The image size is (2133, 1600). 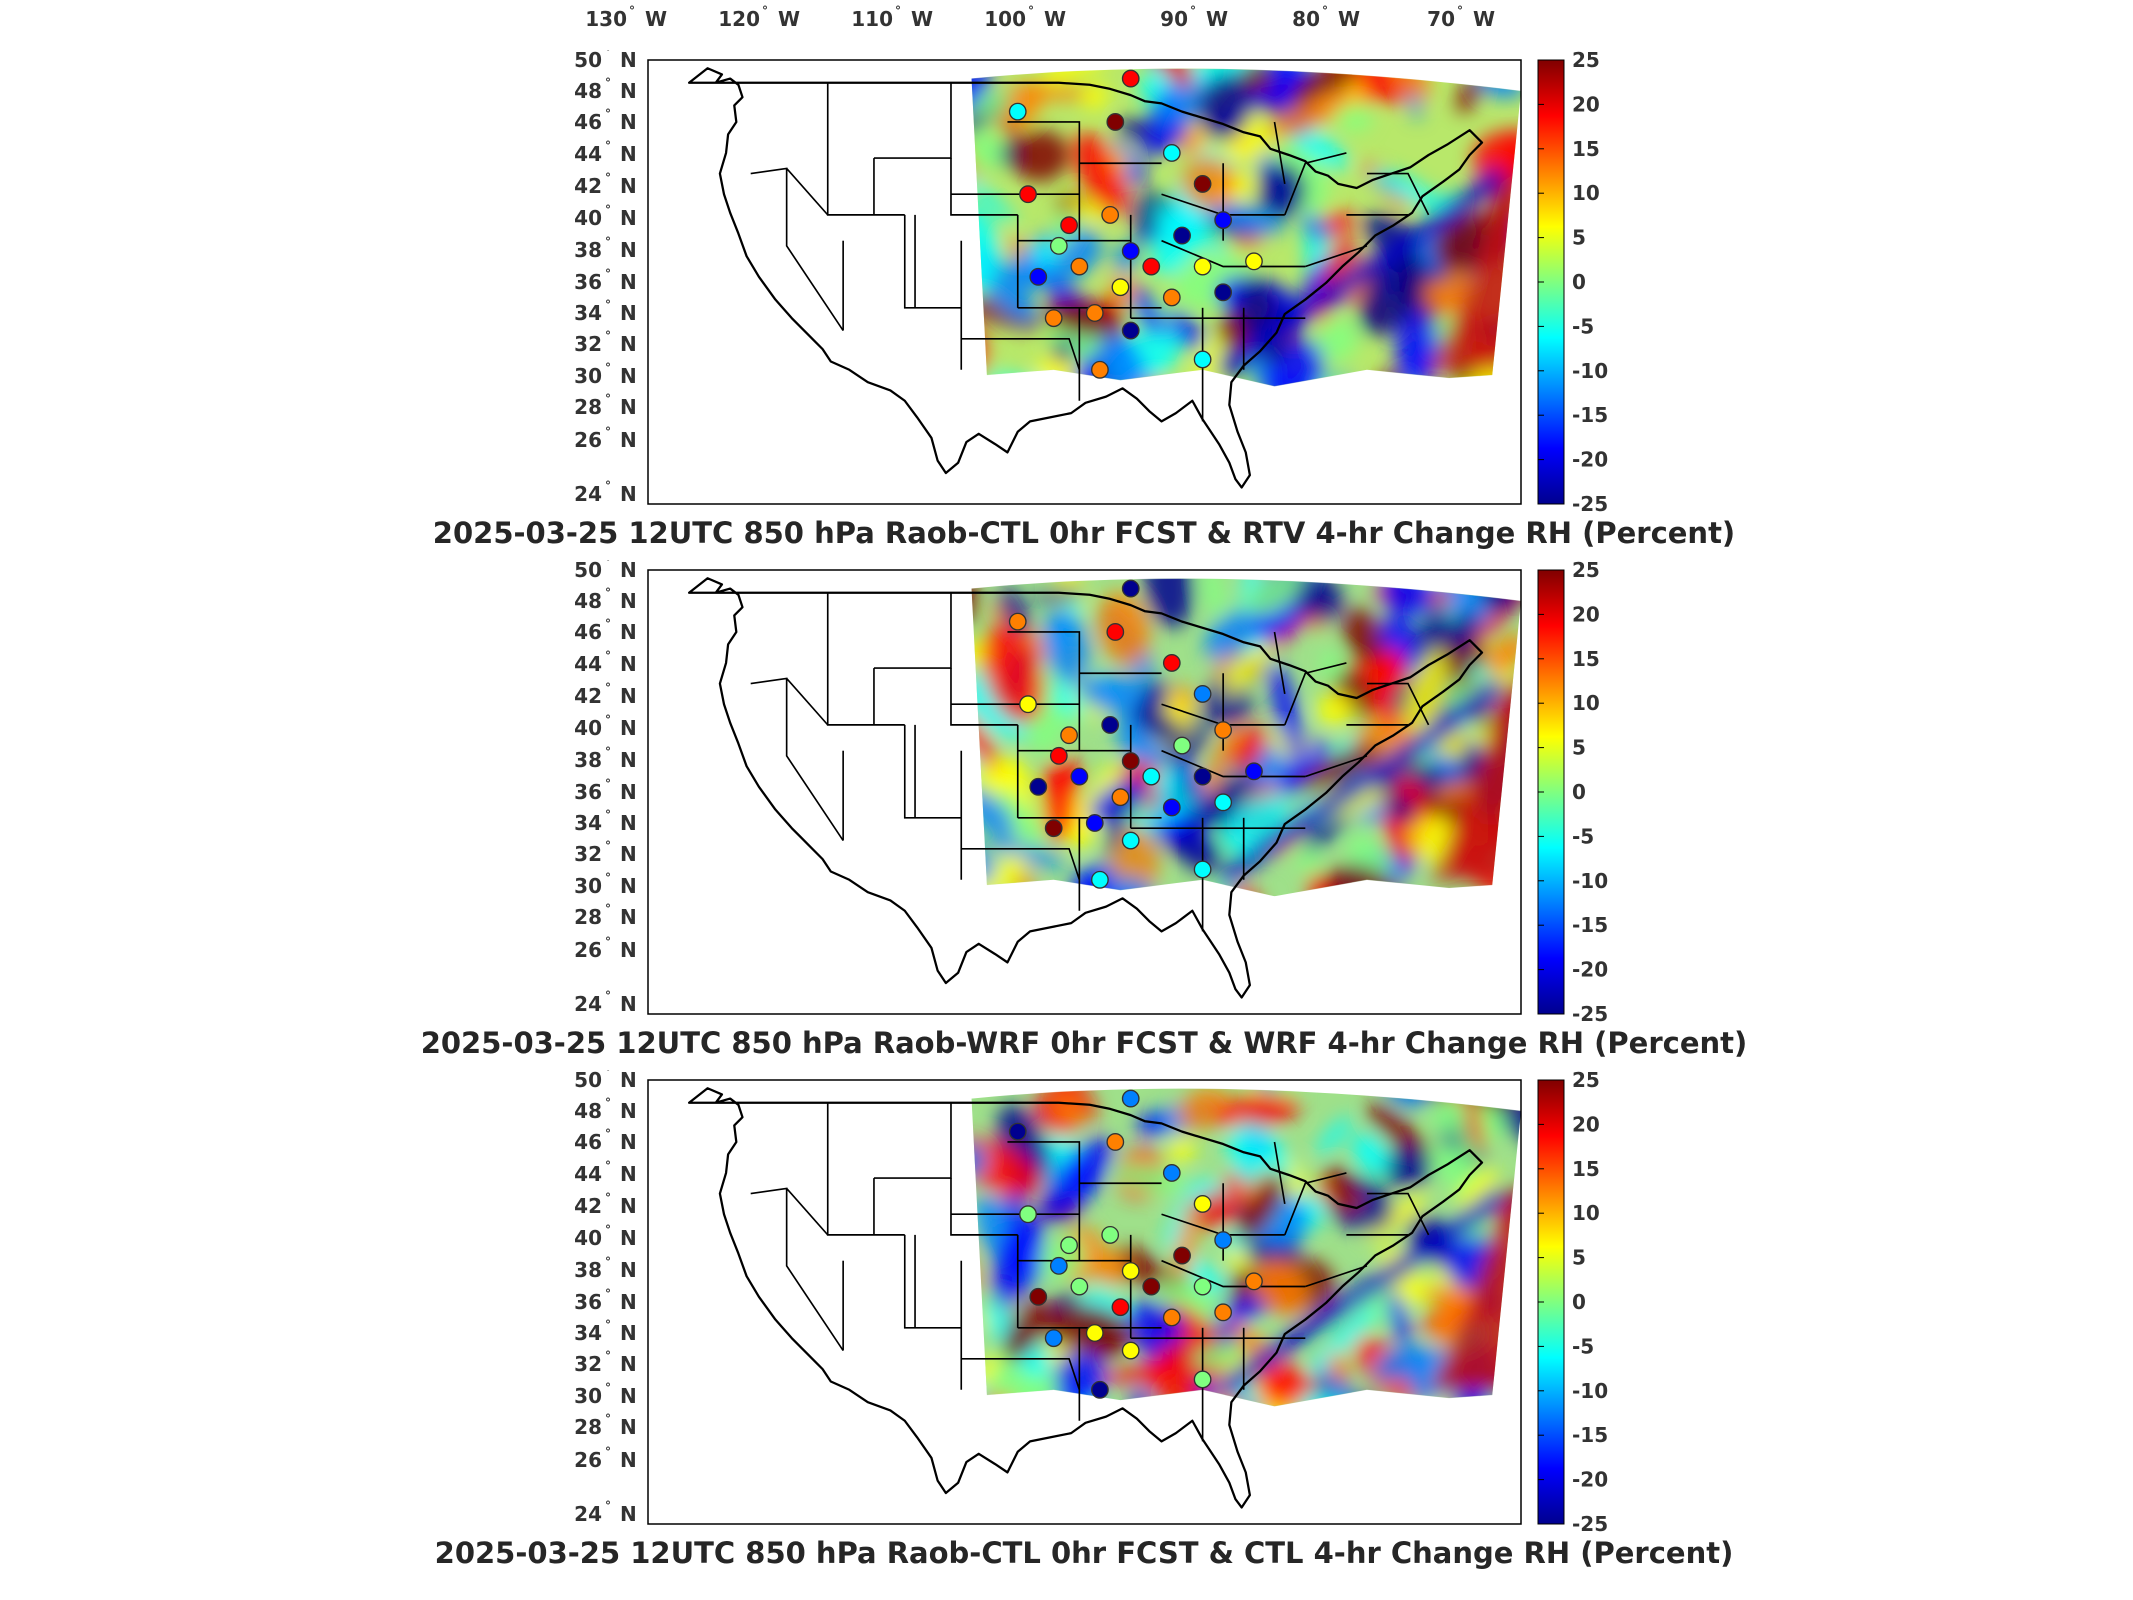 I want to click on svg-text: 38, so click(x=588, y=760).